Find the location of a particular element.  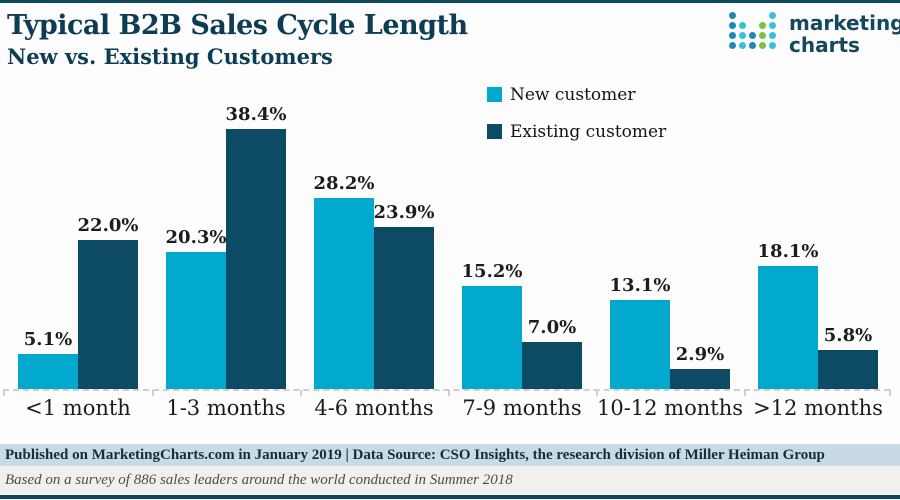

marketingcharts-logo: marketing charts is located at coordinates (814, 35).